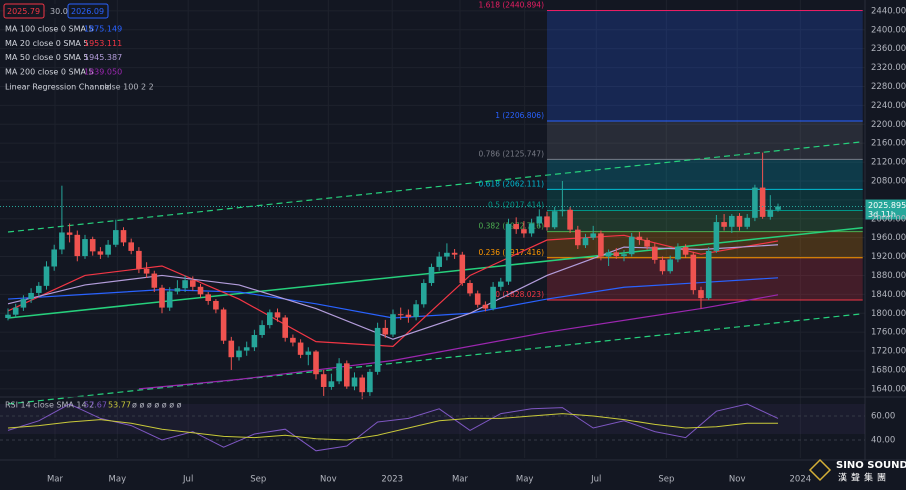  Describe the element at coordinates (119, 405) in the screenshot. I see `rsi-sma-value: 53.77` at that location.